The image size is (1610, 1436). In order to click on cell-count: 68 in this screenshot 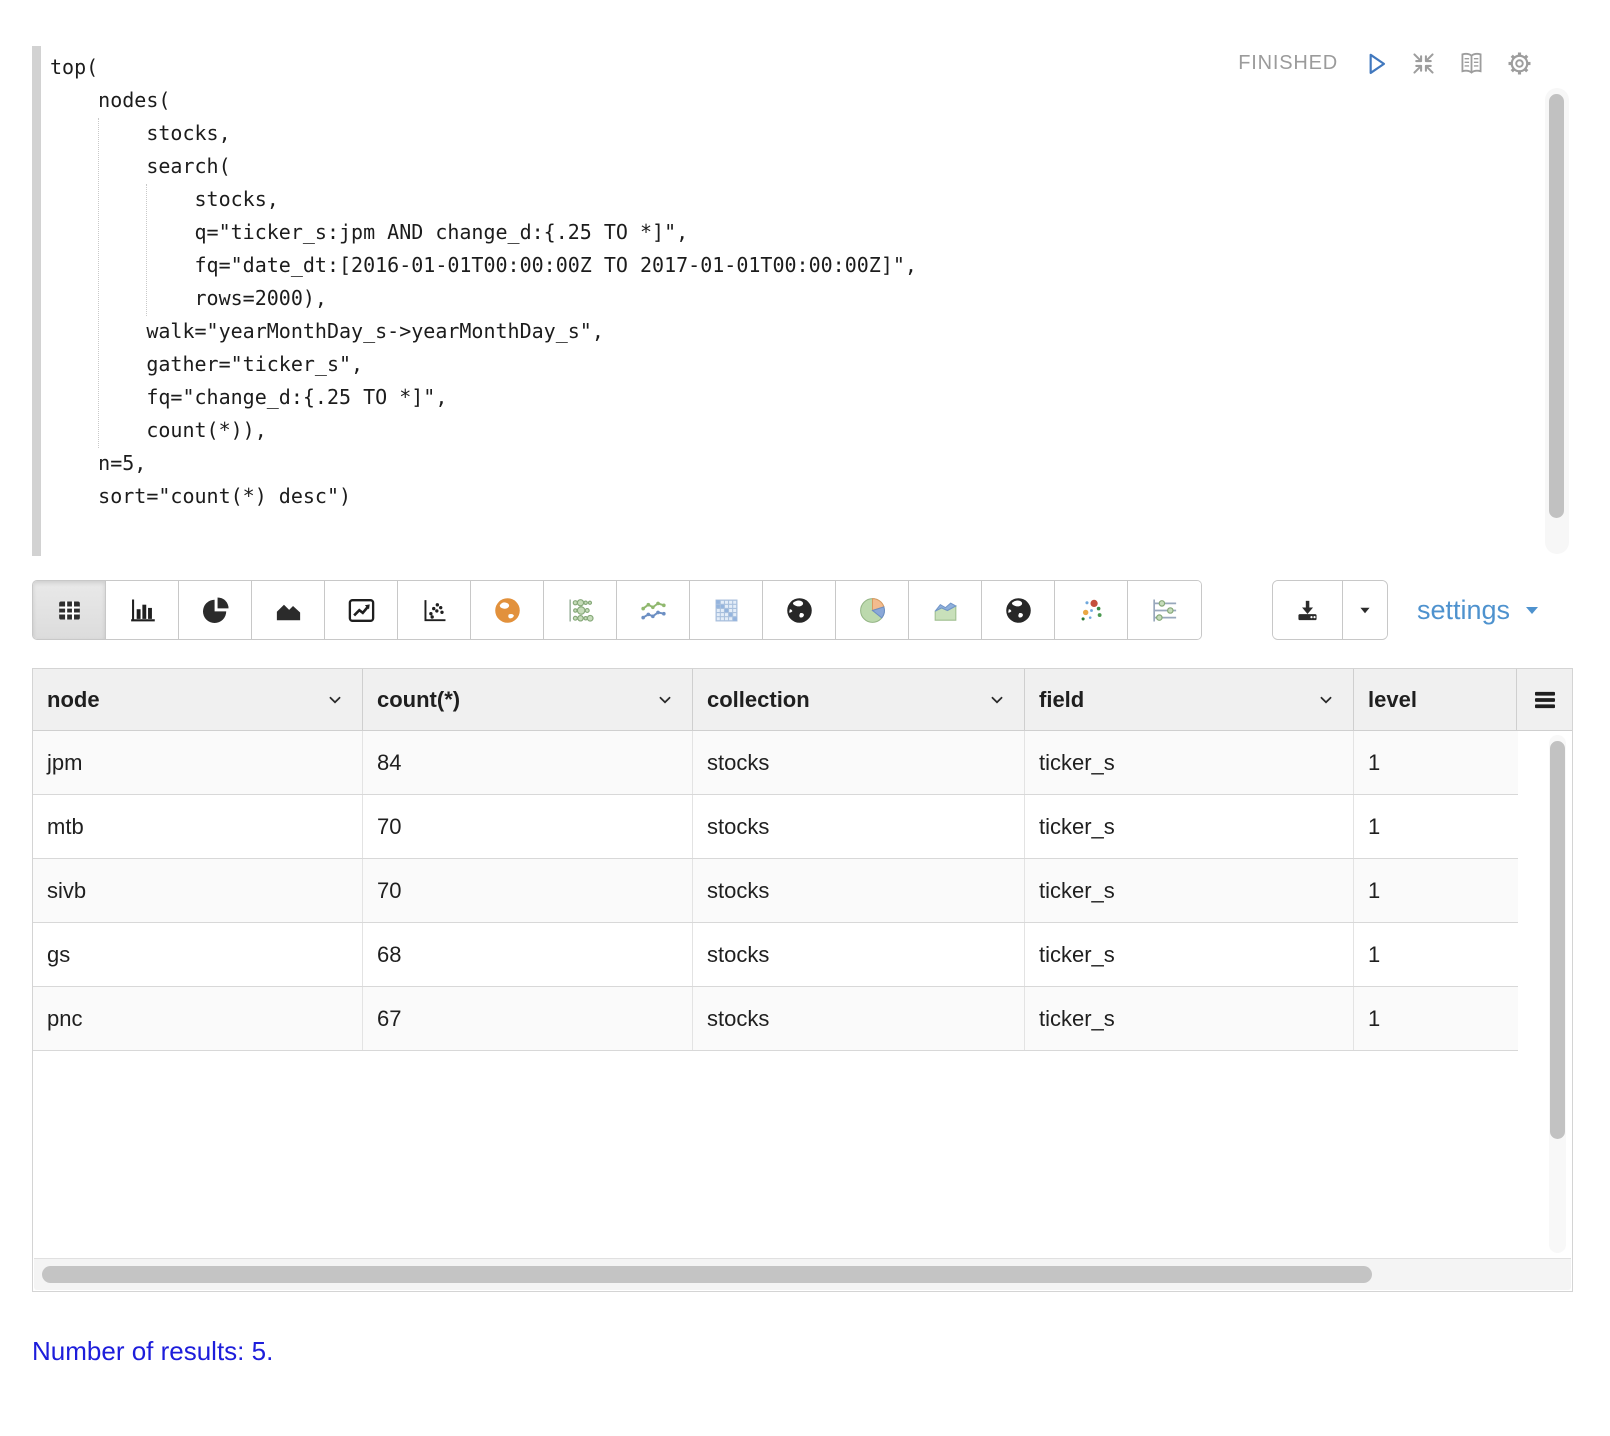, I will do `click(528, 954)`.